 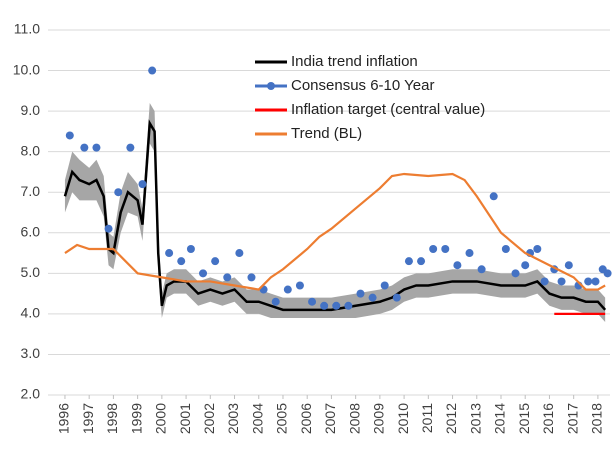 I want to click on x-tick-label: 2009, so click(x=379, y=418).